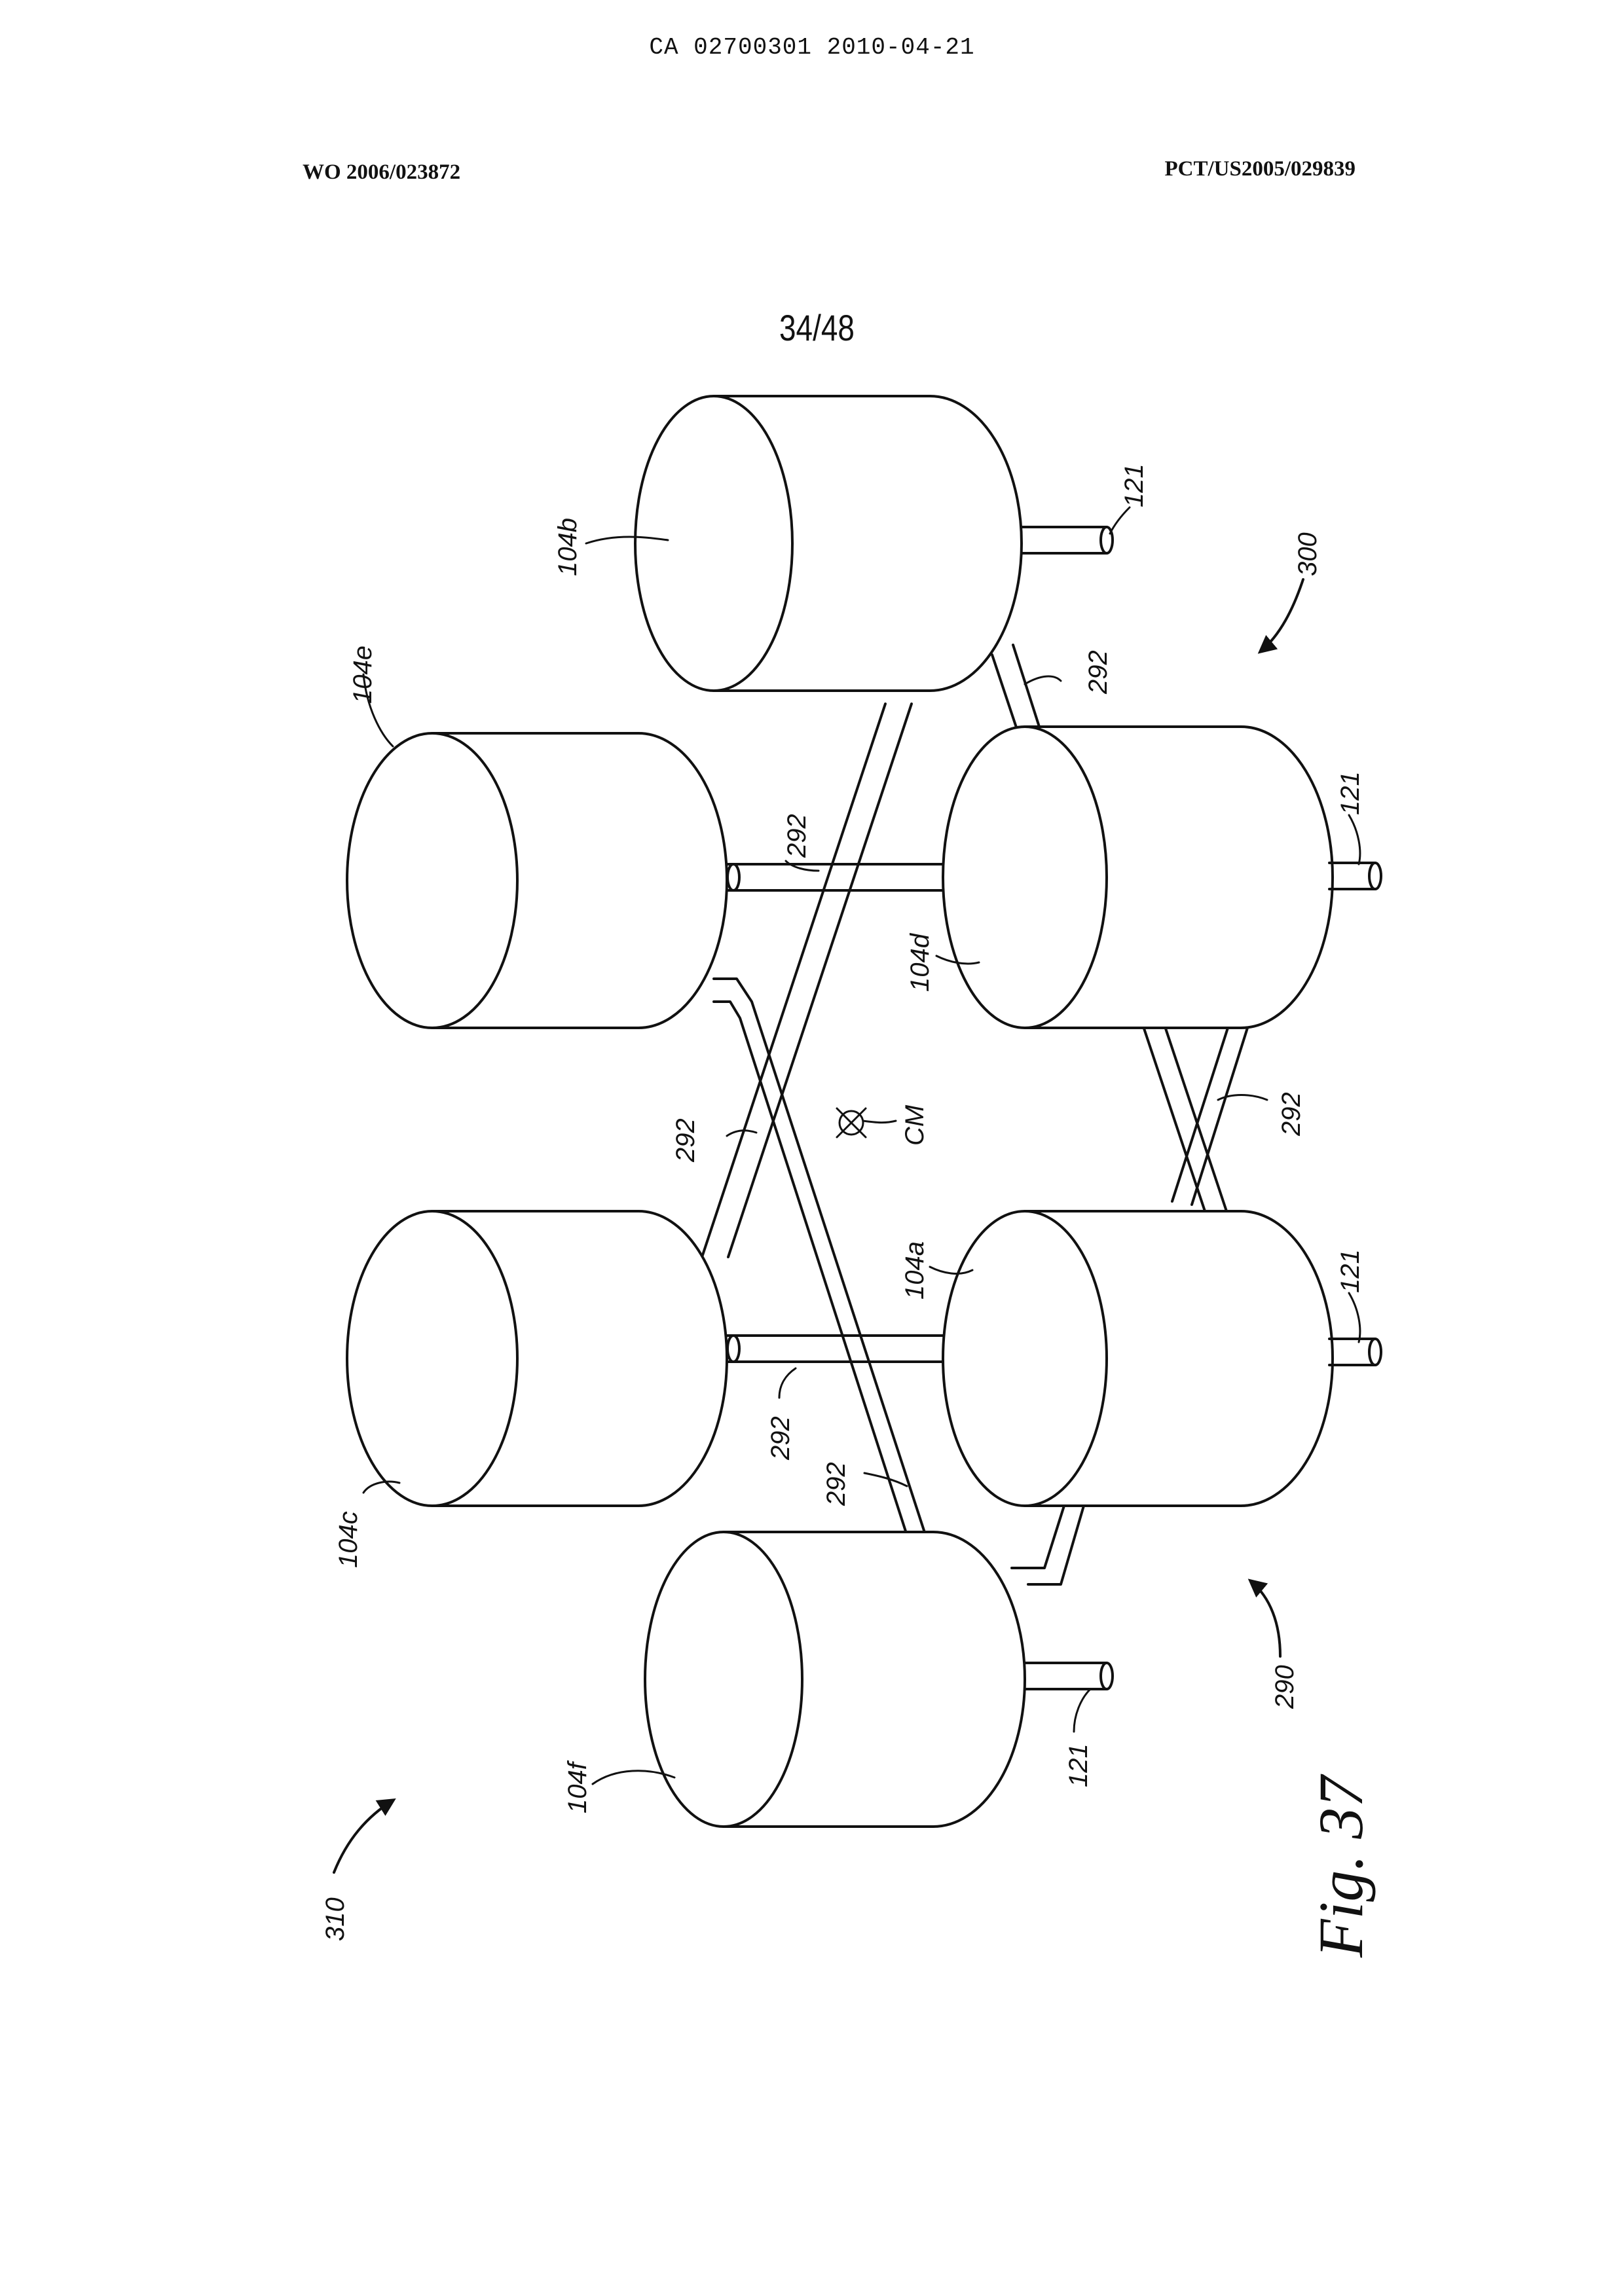  Describe the element at coordinates (1354, 839) in the screenshot. I see `leader-121-d` at that location.